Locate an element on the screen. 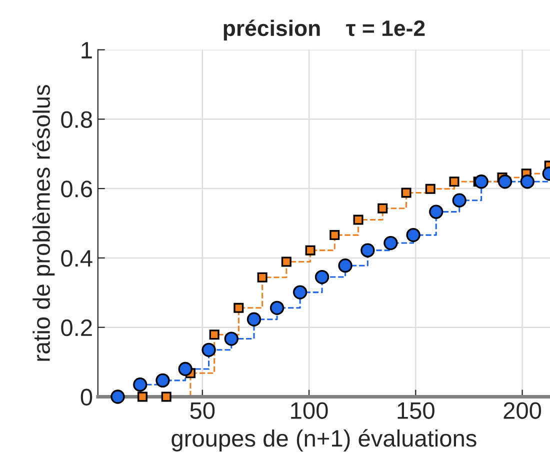 The height and width of the screenshot is (474, 550). x-tick-label: 50 is located at coordinates (202, 410).